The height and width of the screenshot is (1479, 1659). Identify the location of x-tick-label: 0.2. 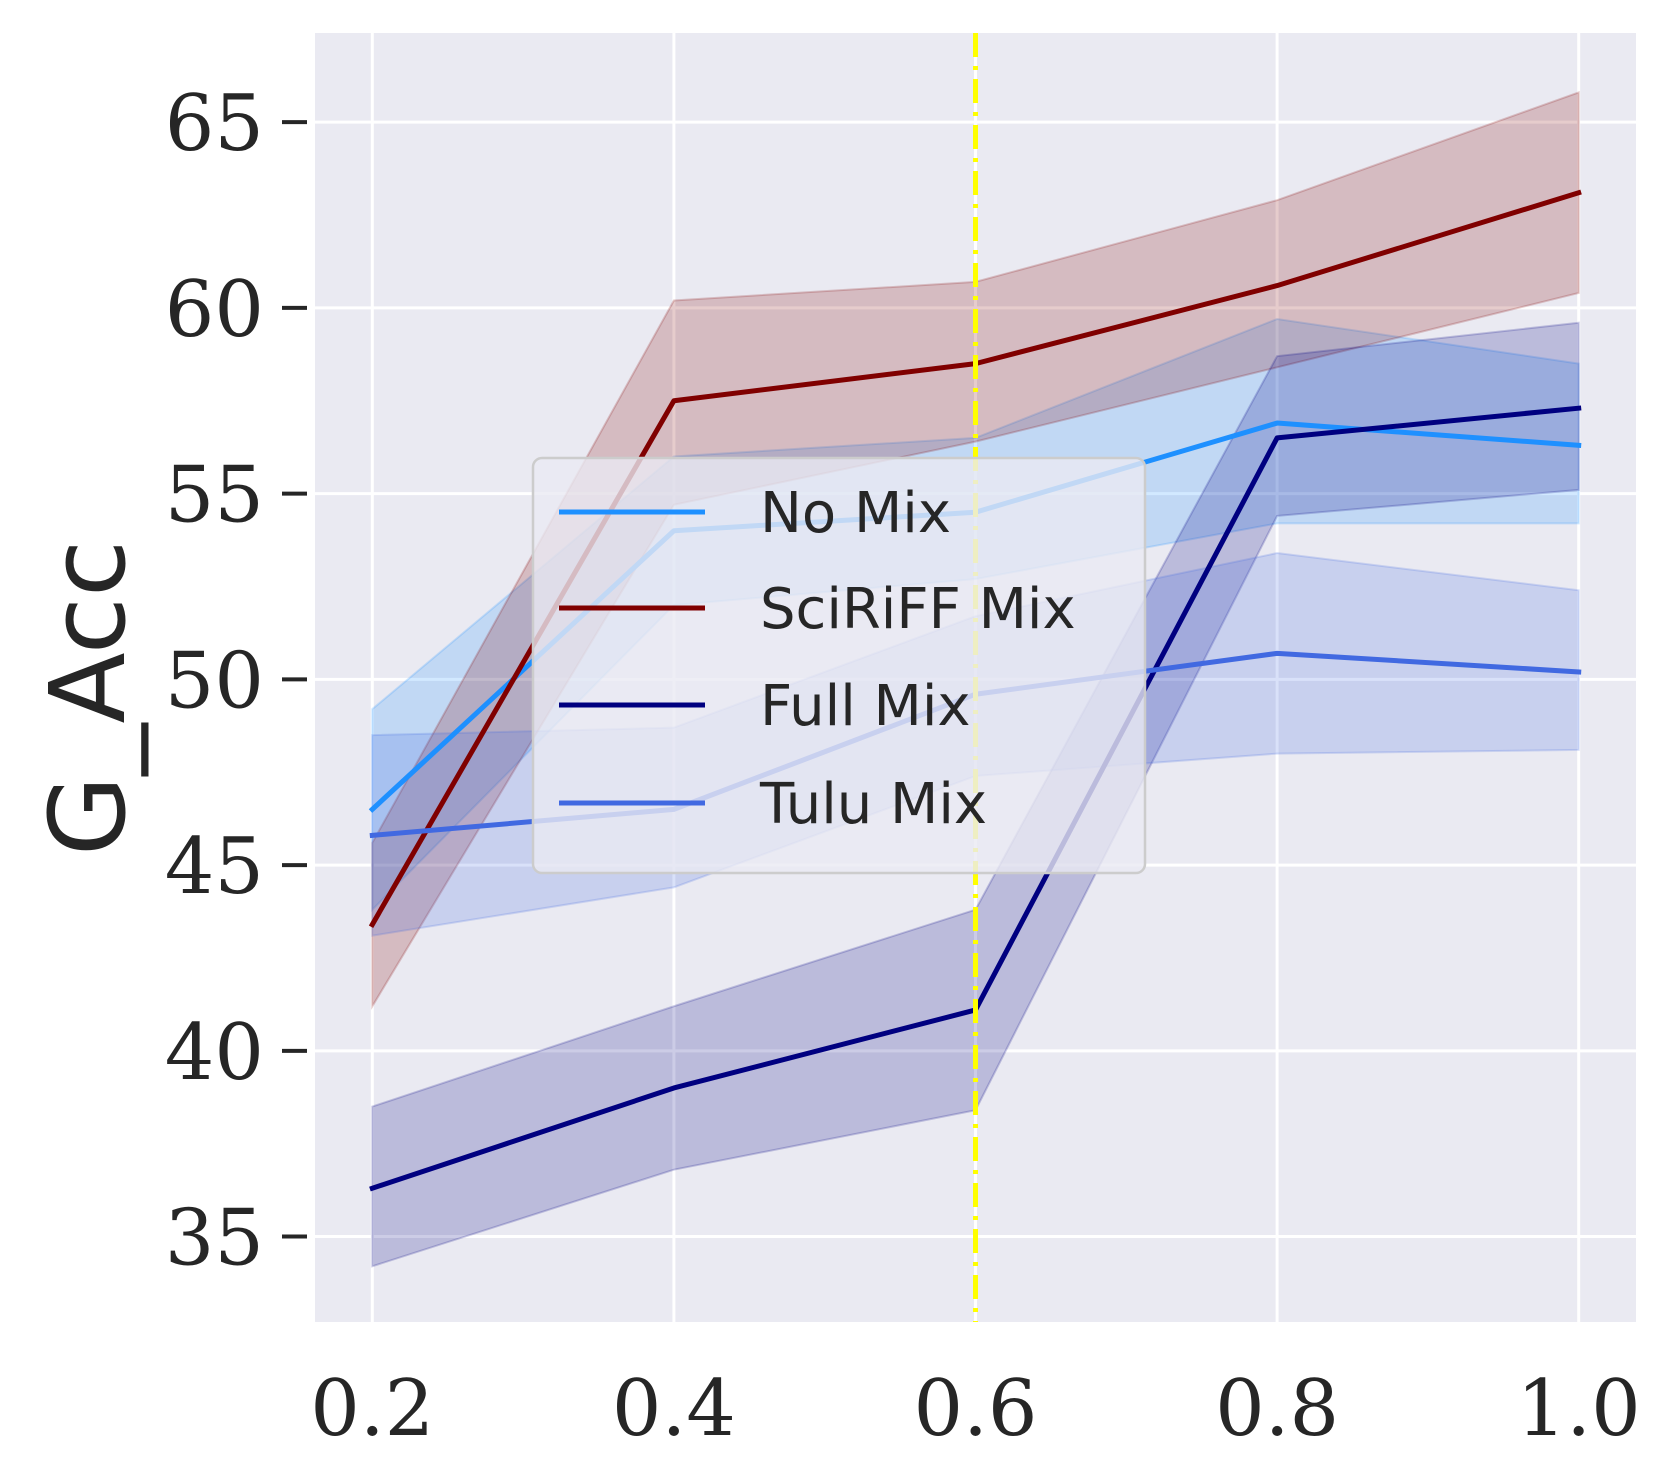
(372, 1409).